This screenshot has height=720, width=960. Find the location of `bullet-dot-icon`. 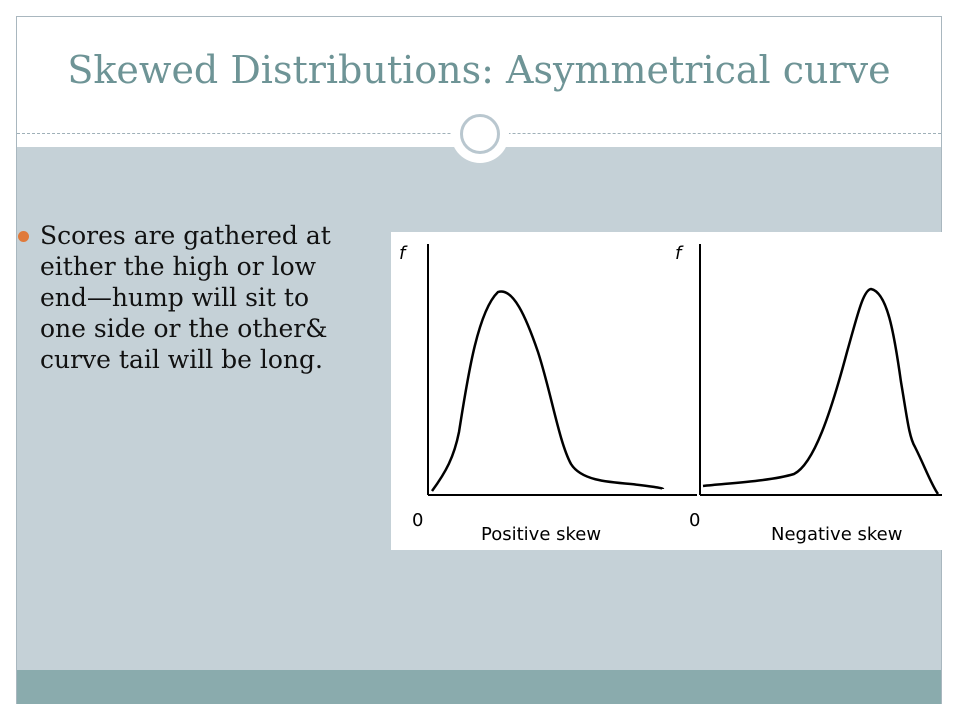

bullet-dot-icon is located at coordinates (23, 236).